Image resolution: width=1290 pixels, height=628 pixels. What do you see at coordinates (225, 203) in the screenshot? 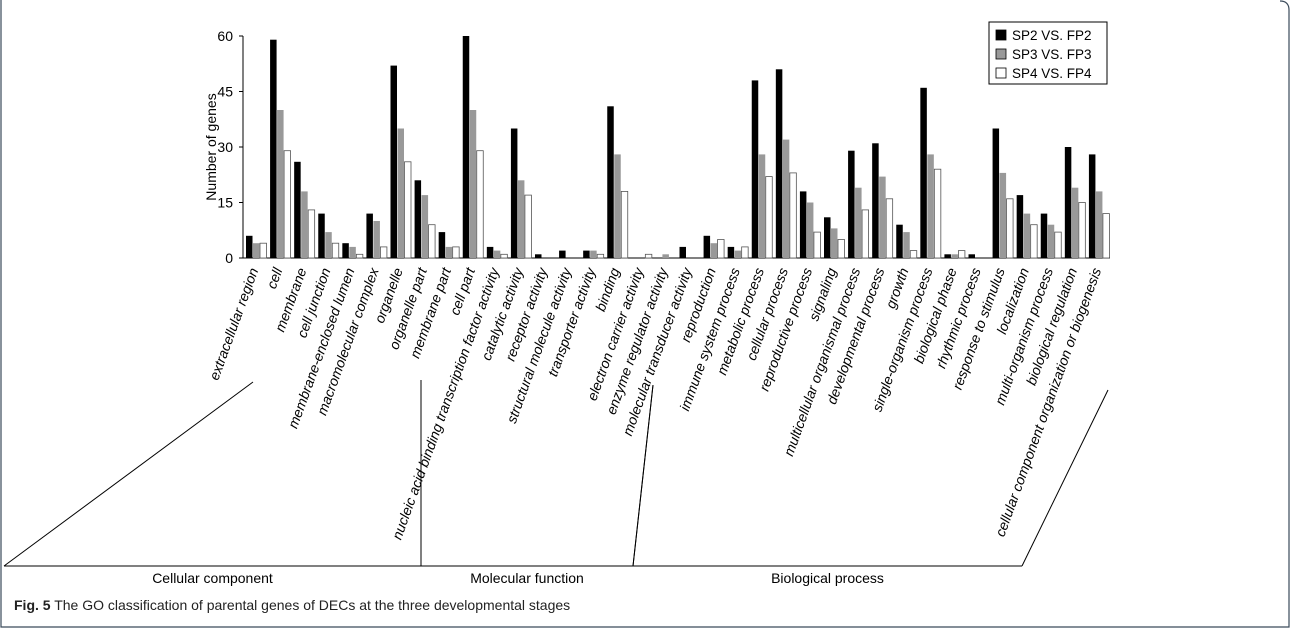
I see `y-tick-label: 15` at bounding box center [225, 203].